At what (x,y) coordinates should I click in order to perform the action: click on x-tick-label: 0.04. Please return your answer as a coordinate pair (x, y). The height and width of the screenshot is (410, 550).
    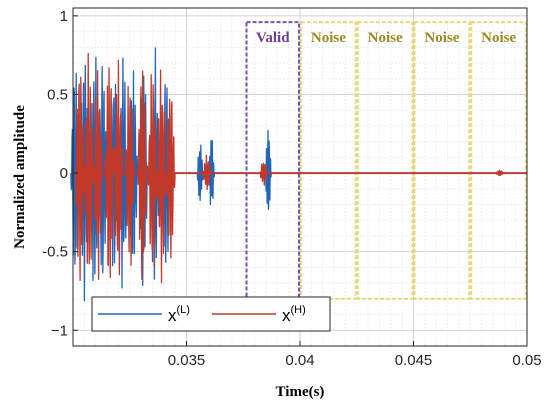
    Looking at the image, I should click on (299, 360).